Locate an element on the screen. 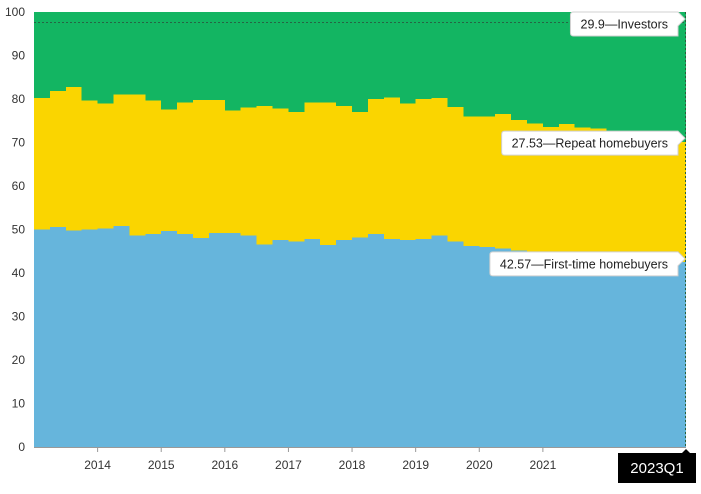 The image size is (701, 494). callout-first-time-text: 42.57—First-time homebuyers is located at coordinates (584, 264).